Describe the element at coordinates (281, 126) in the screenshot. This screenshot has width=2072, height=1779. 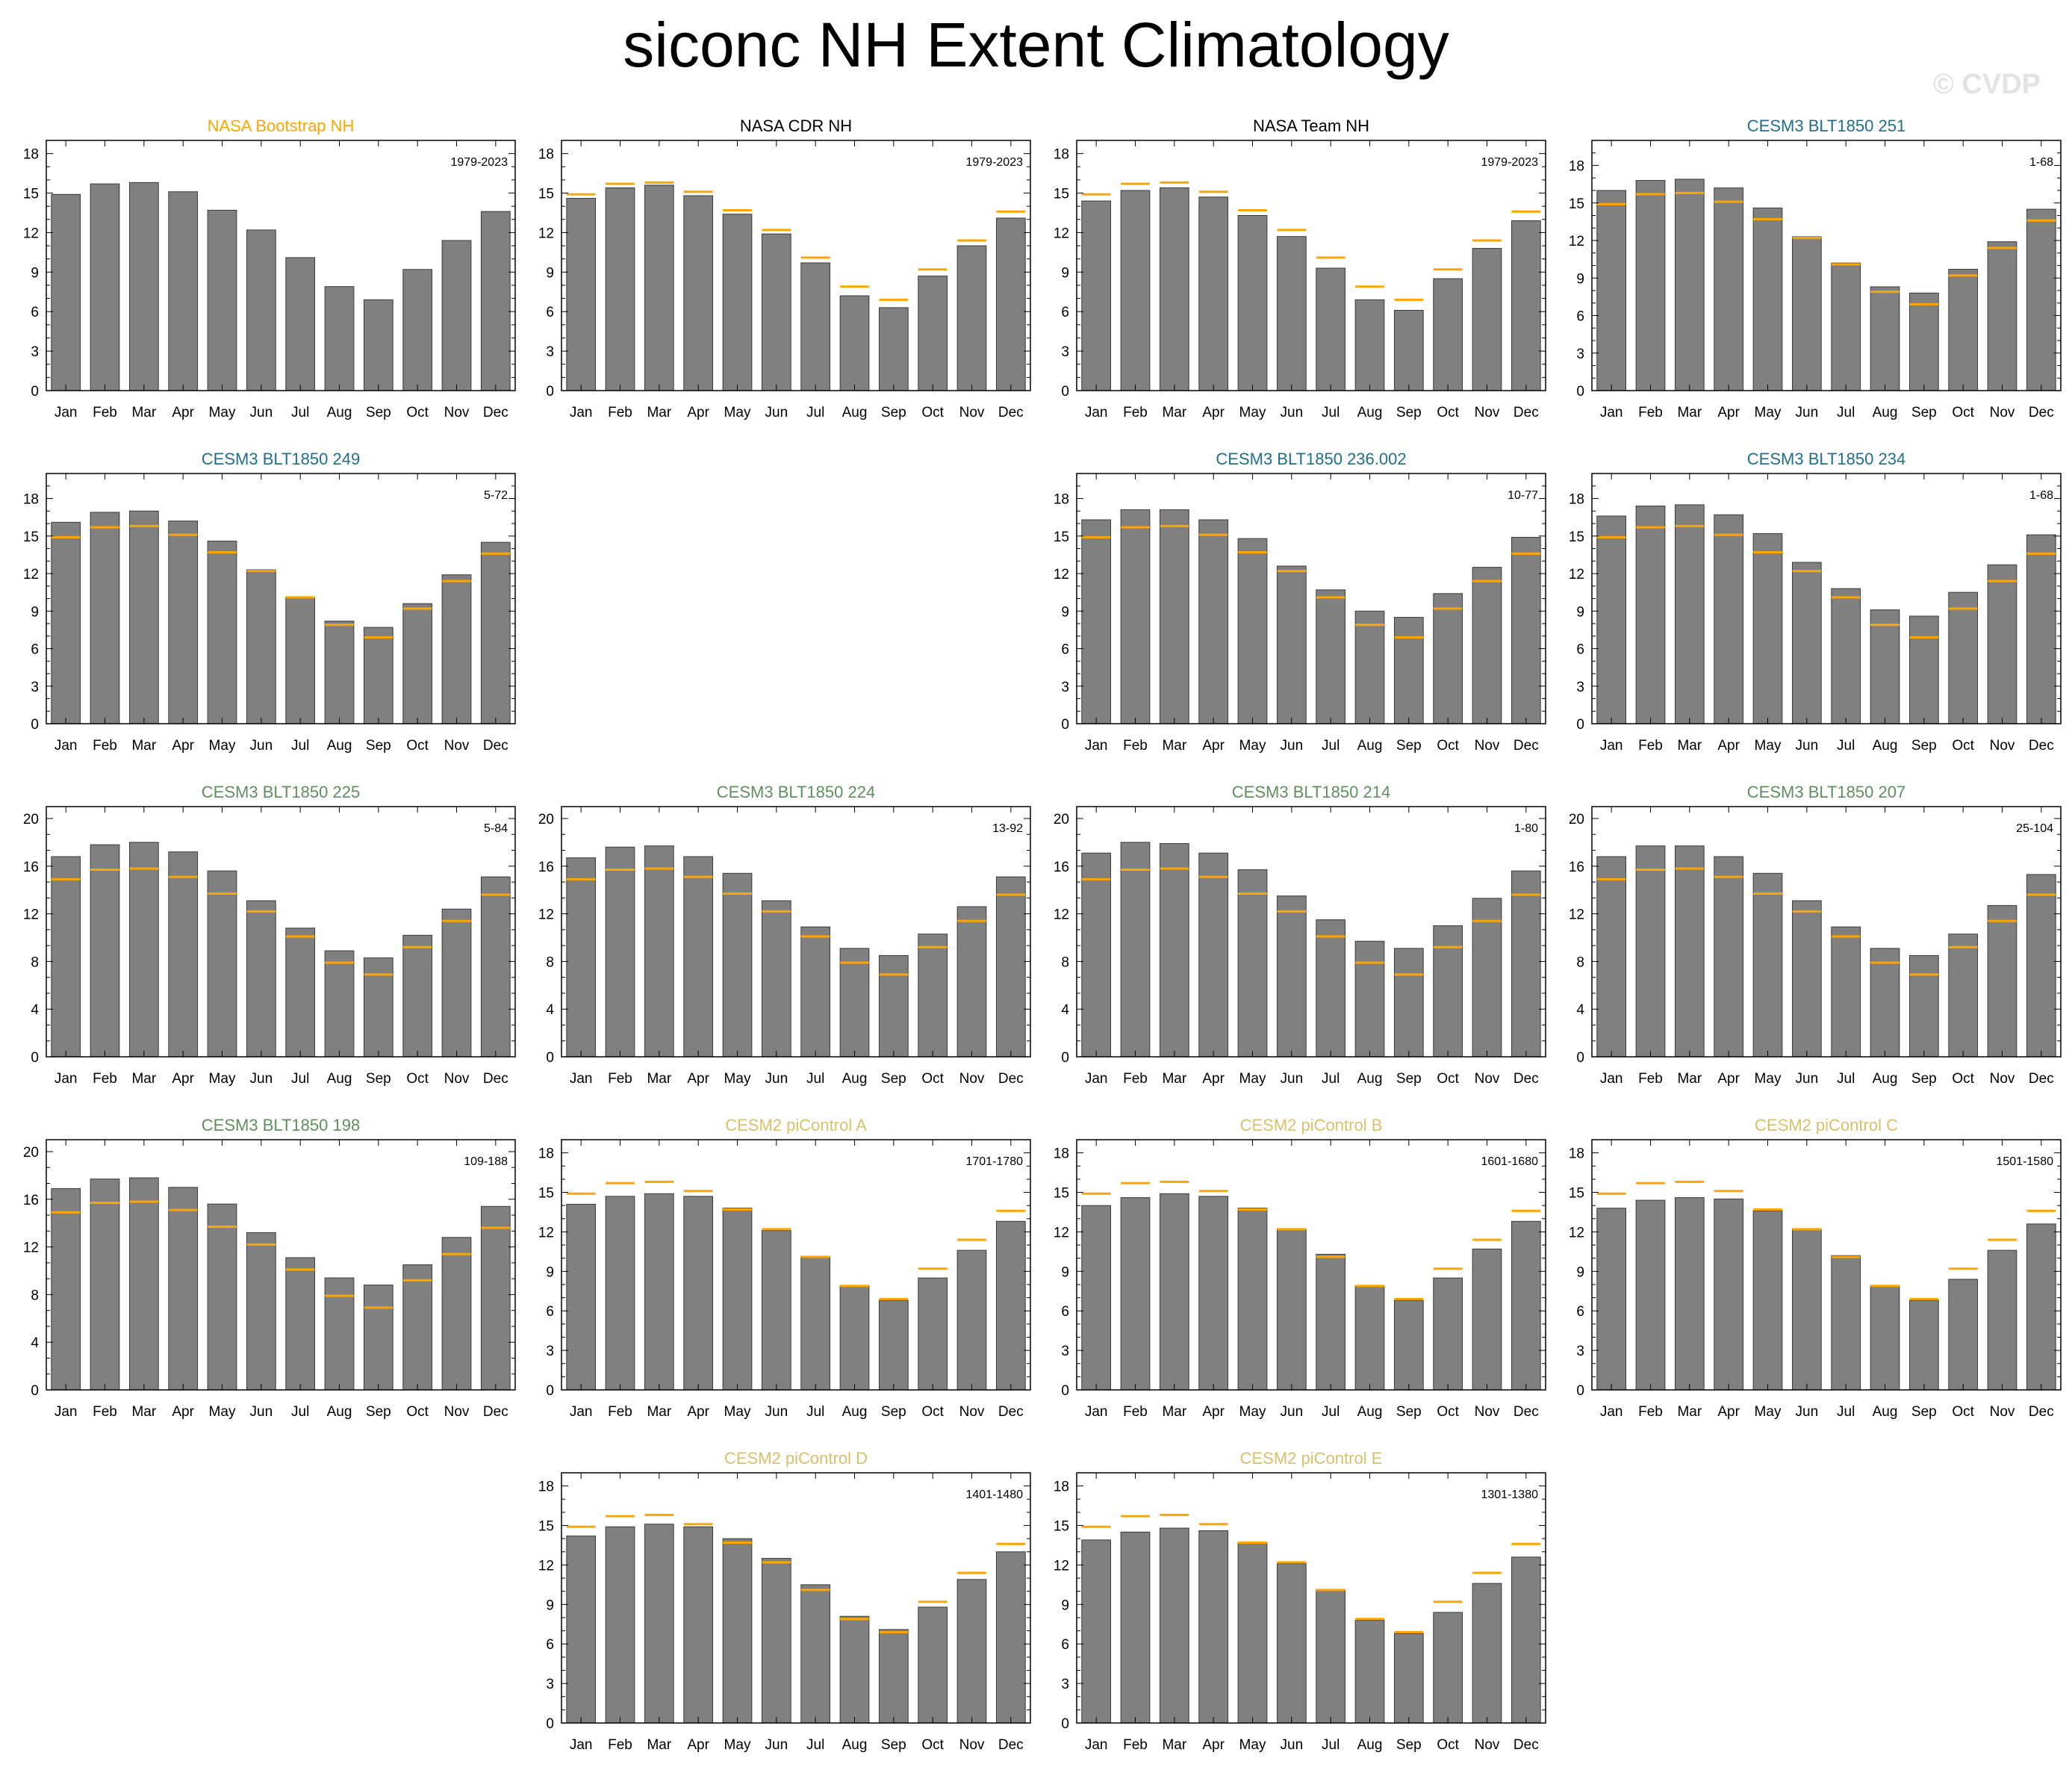
I see `chart-title: NASA Bootstrap NH` at that location.